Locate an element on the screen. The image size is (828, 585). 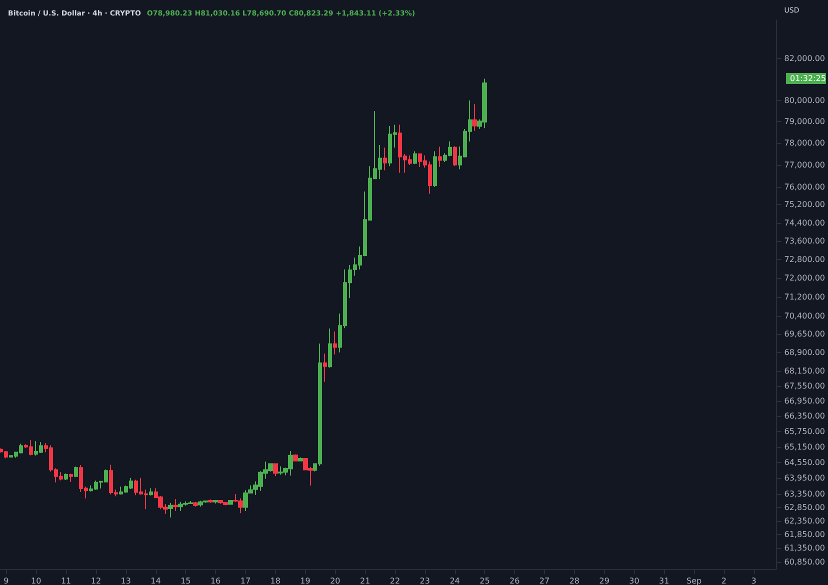
x-tick-label: 10 is located at coordinates (36, 580).